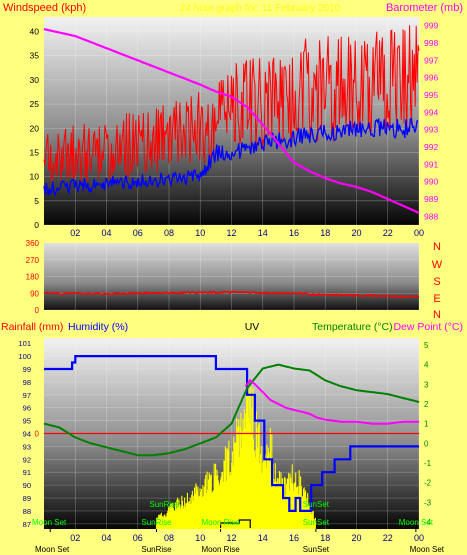 This screenshot has height=555, width=467. I want to click on temperature-tick-label: 3, so click(426, 384).